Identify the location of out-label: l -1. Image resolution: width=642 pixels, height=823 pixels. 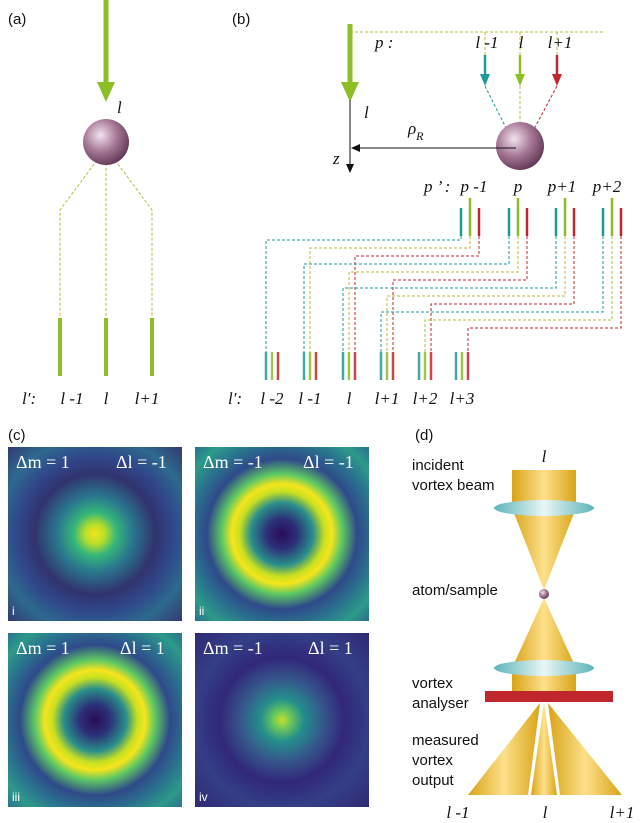
(309, 398).